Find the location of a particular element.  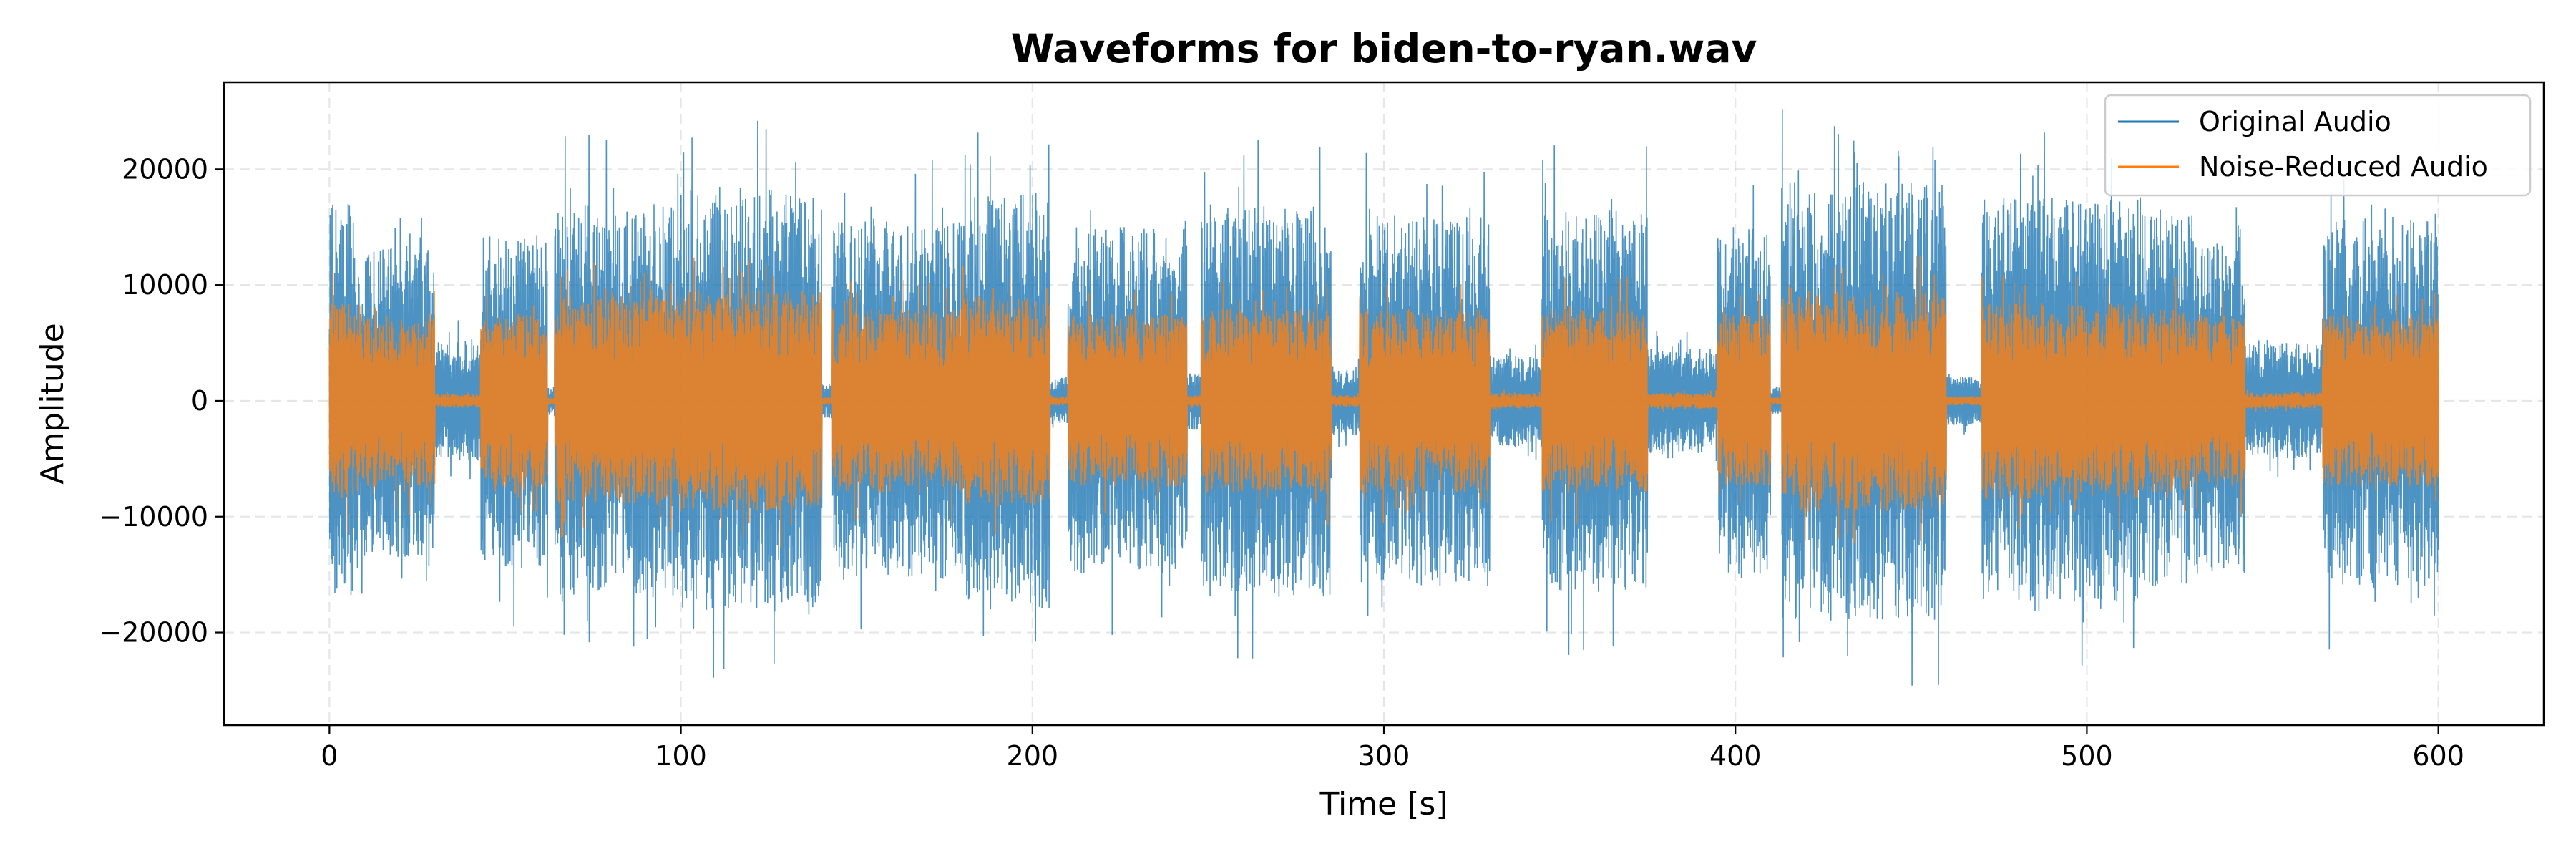

legend: Original Audio Noise-Reduced Audio is located at coordinates (2318, 145).